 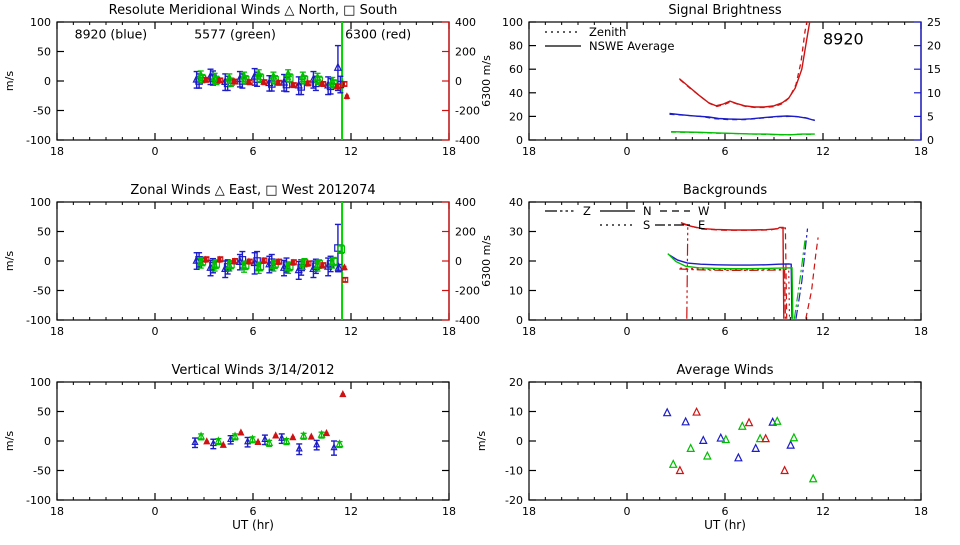 I want to click on annotation: 8920, so click(x=843, y=38).